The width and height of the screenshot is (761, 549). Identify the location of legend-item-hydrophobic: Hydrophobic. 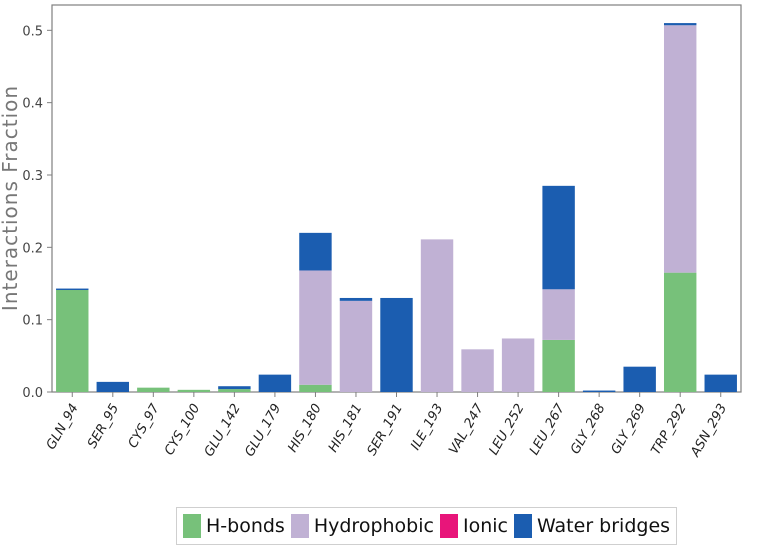
(362, 526).